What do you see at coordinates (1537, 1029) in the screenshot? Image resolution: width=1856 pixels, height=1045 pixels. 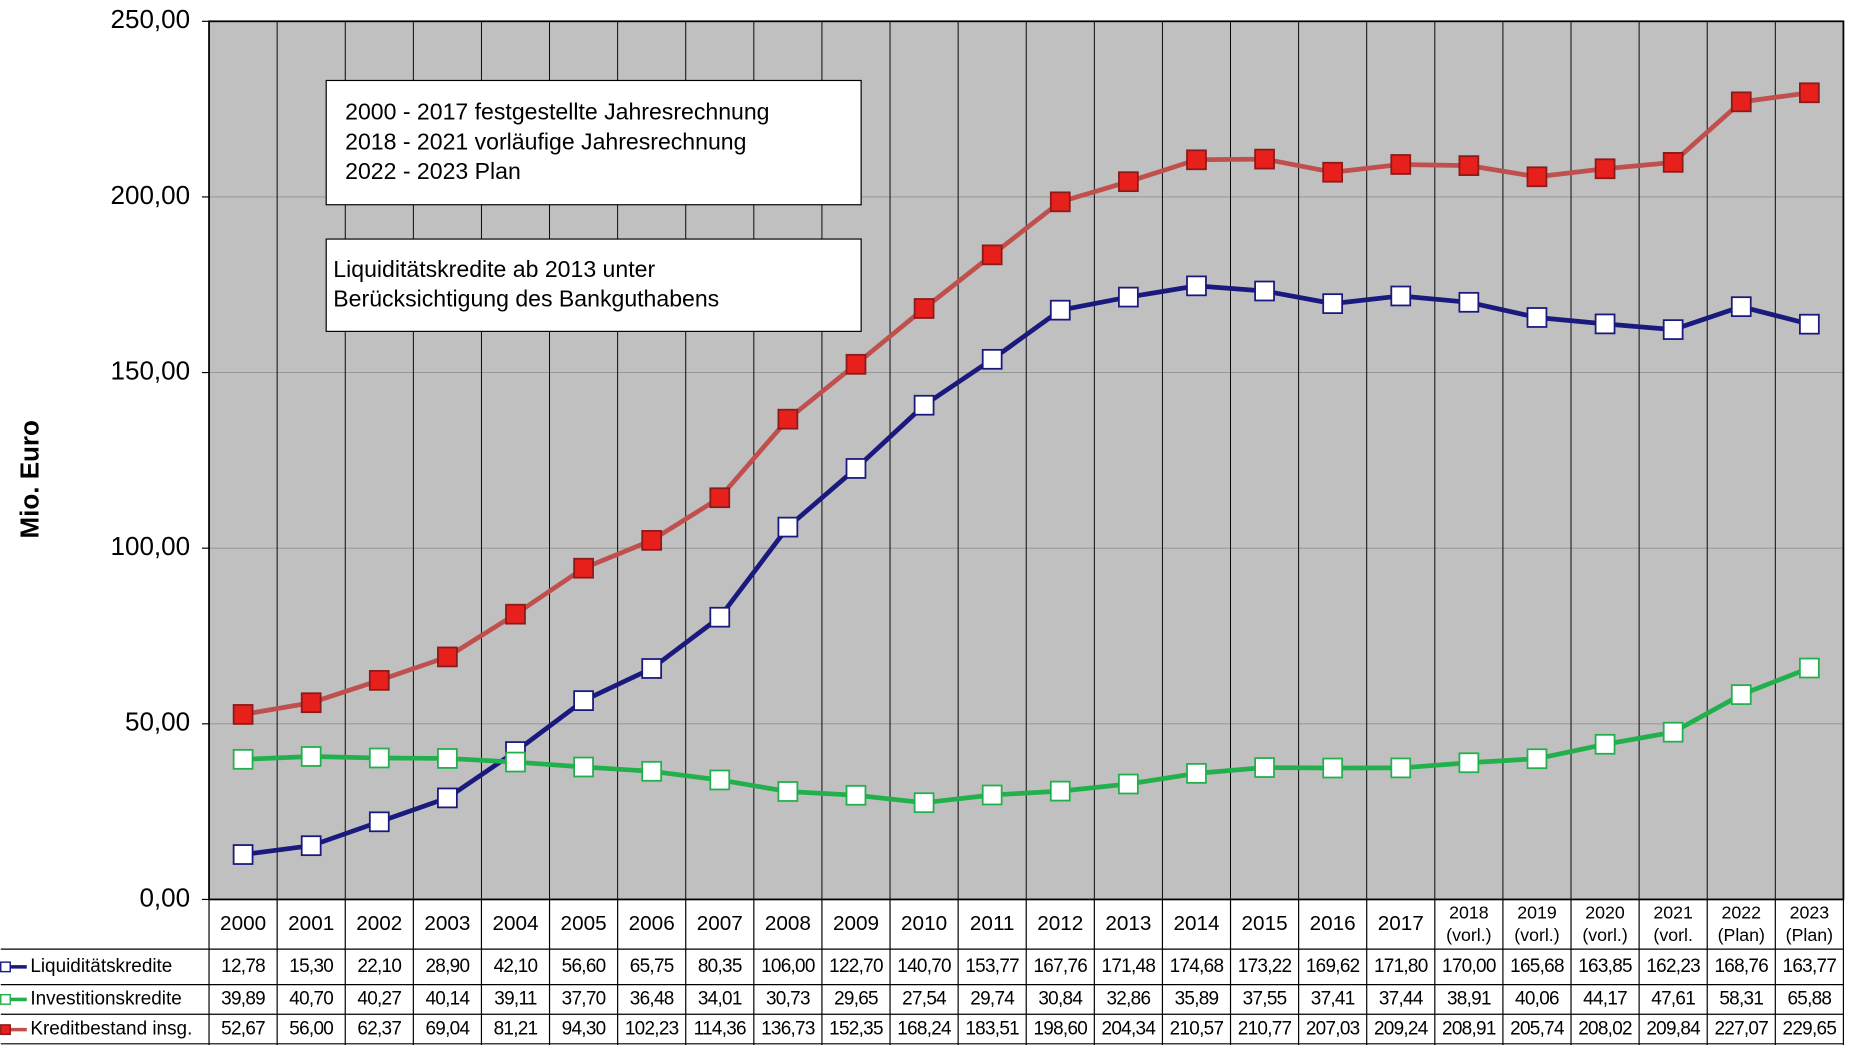 I see `table-value: 205,74` at bounding box center [1537, 1029].